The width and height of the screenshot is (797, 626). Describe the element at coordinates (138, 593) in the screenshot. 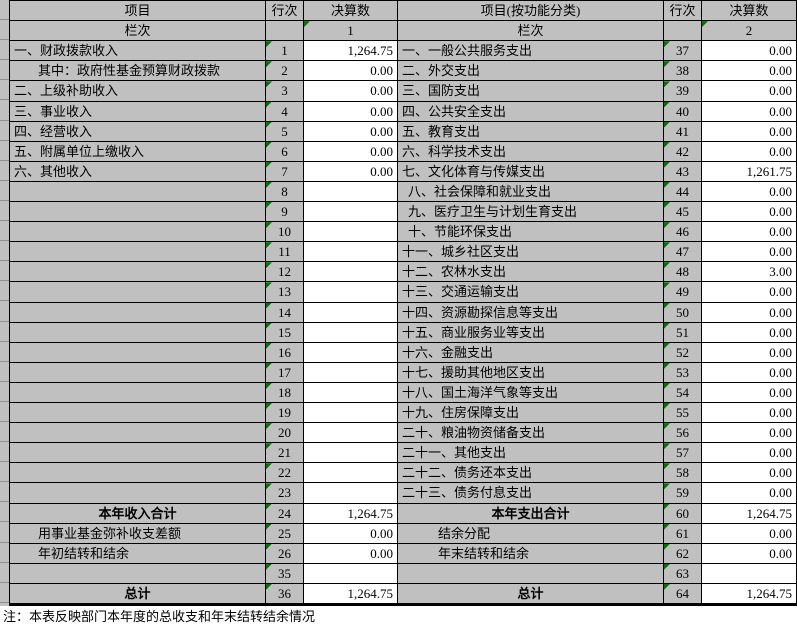

I see `item-cell: 总计` at that location.